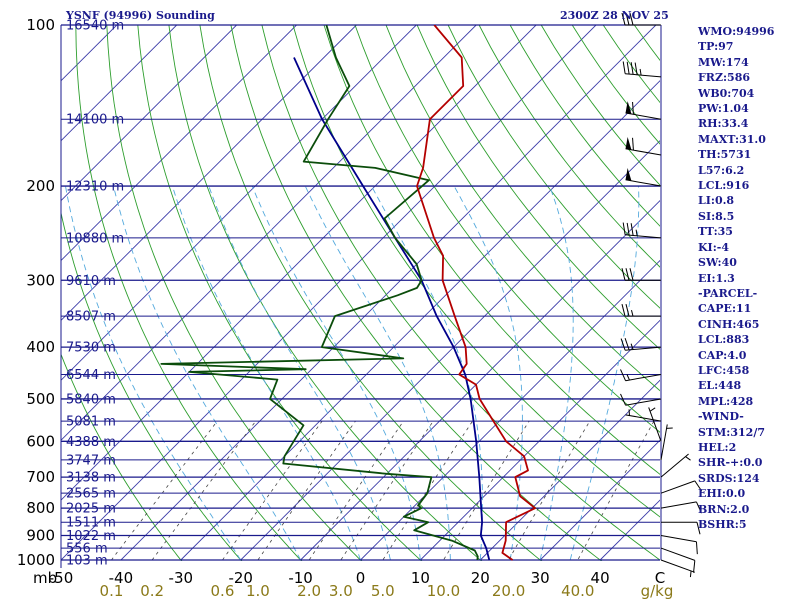 The width and height of the screenshot is (800, 600). I want to click on index-entry: CAP:4.0, so click(722, 355).